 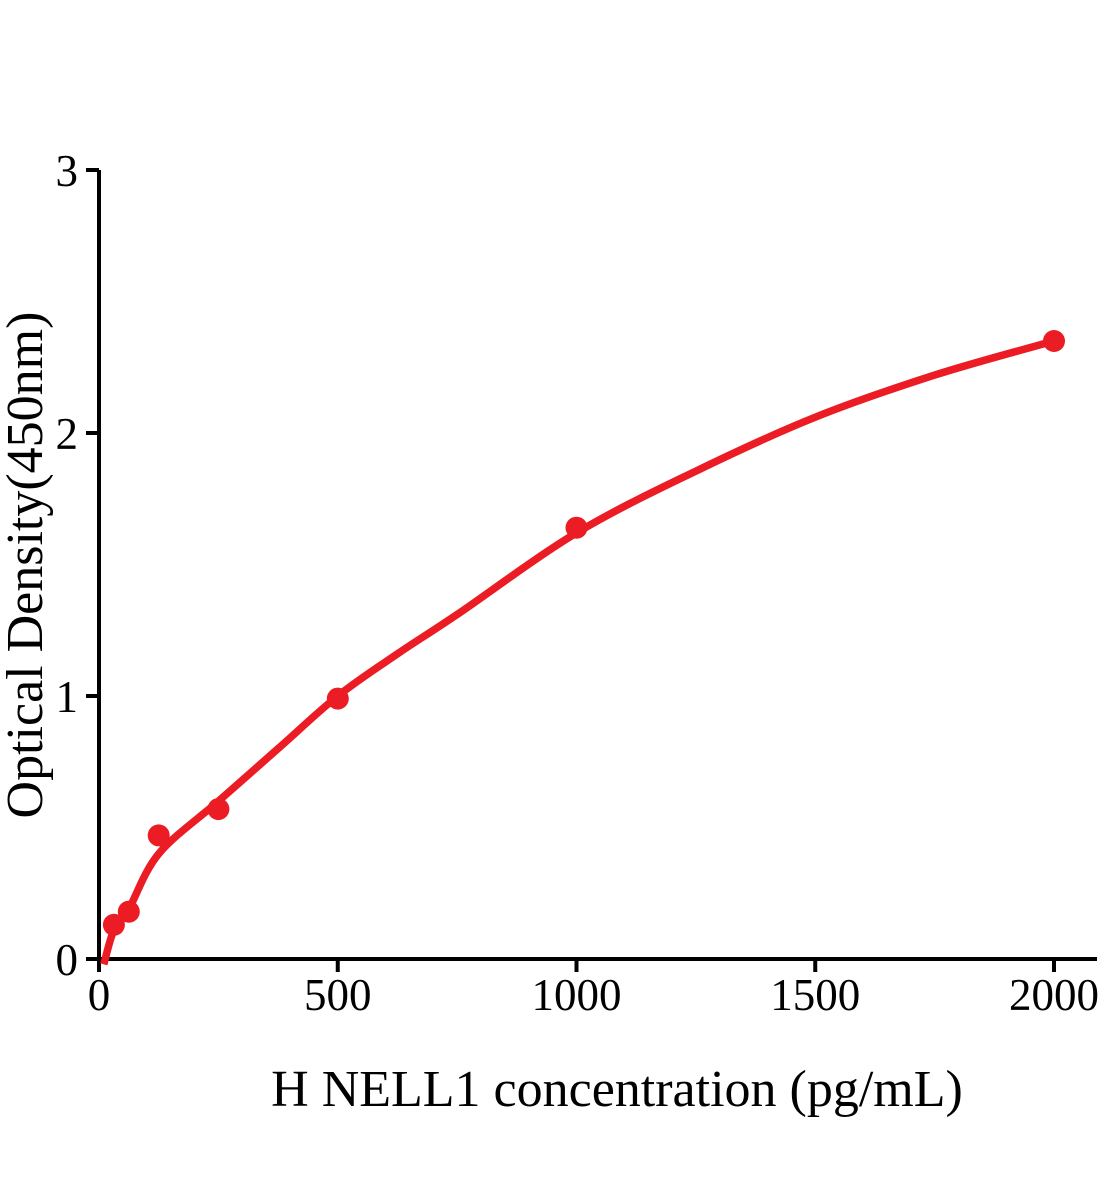 I want to click on y-tick-label: 0, so click(x=67, y=960).